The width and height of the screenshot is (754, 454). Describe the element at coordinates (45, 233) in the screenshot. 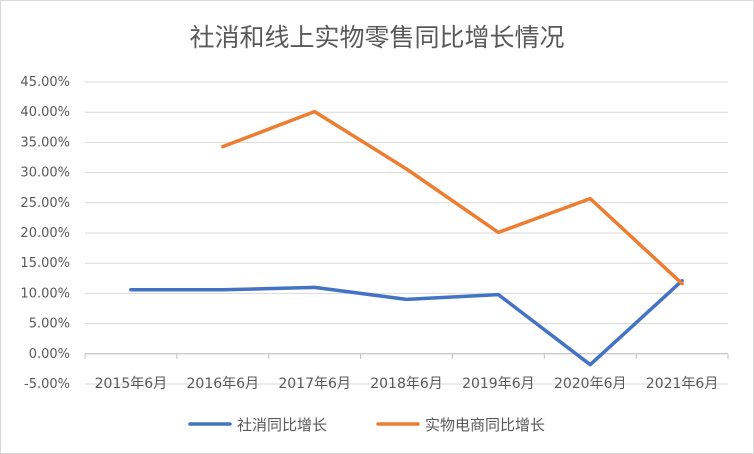

I see `y-tick-label: 20.00%` at that location.